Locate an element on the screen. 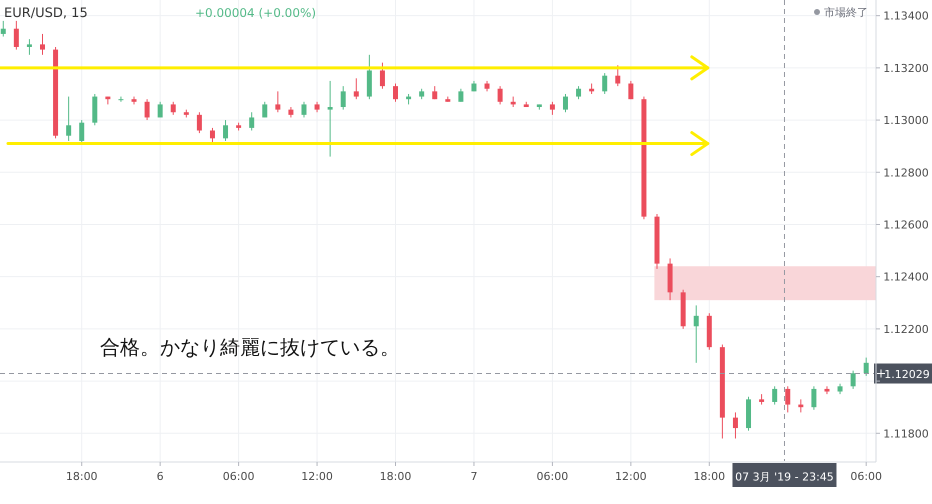 The image size is (932, 504). y-tick-label: 1.13400 is located at coordinates (906, 16).